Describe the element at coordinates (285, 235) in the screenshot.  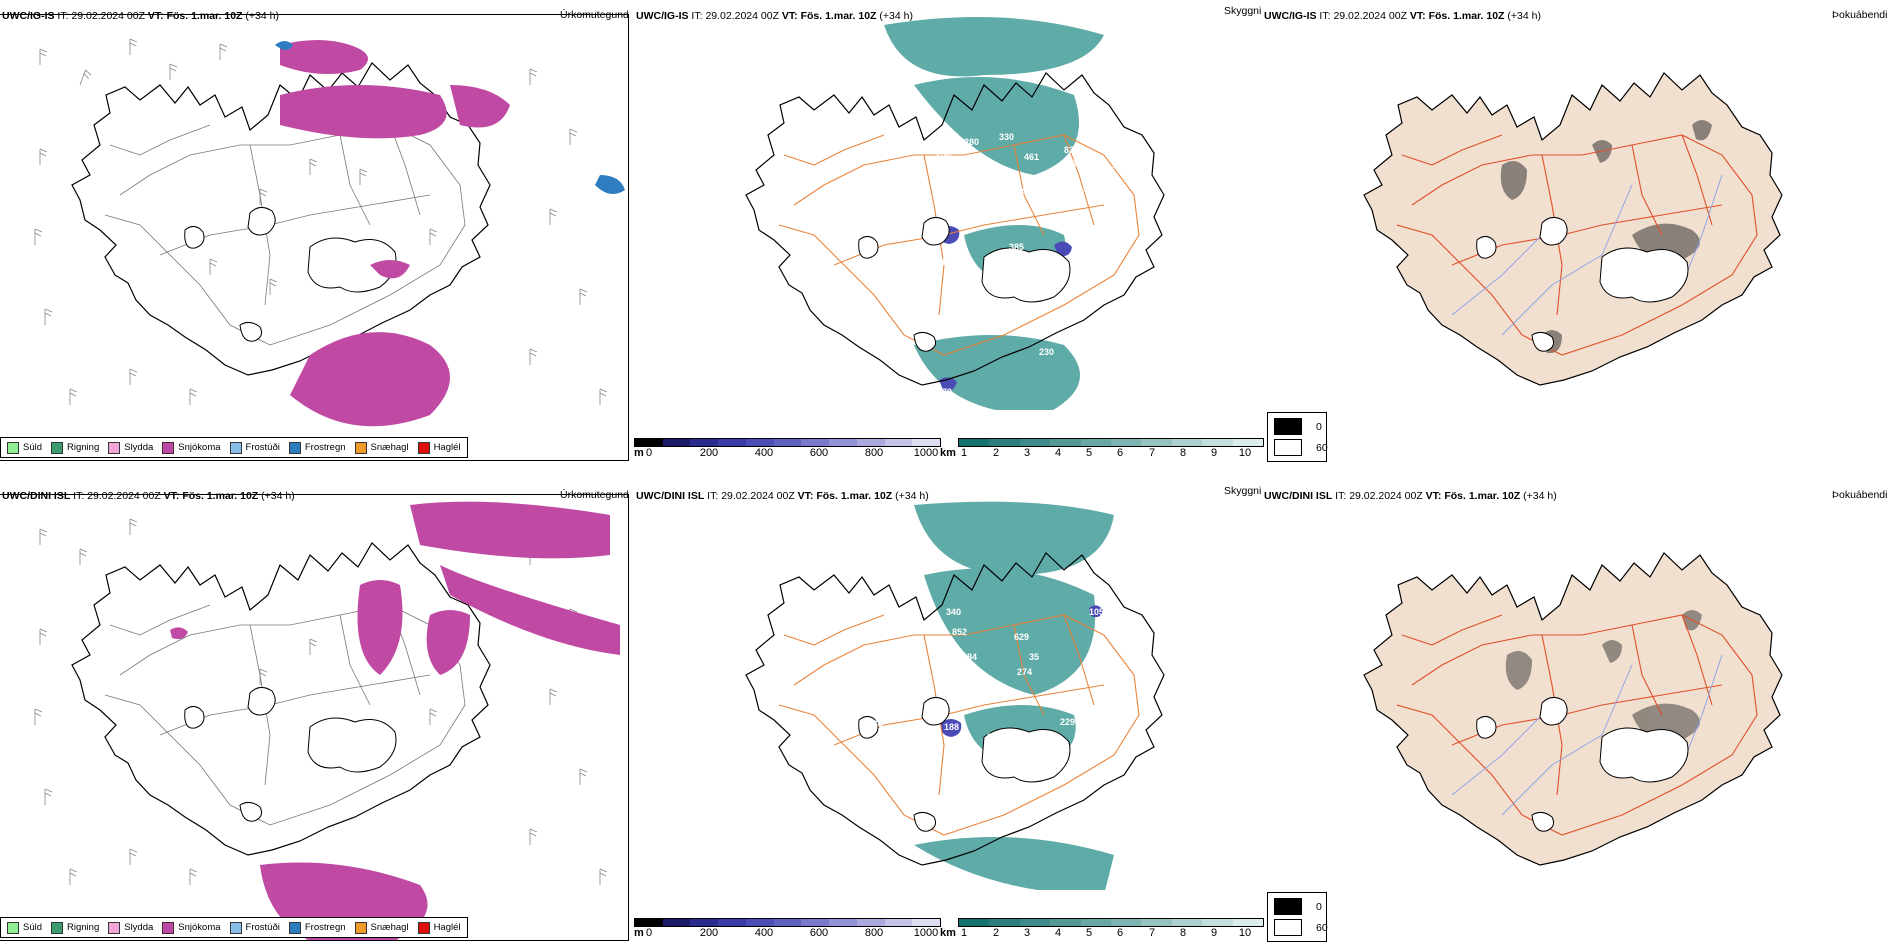
I see `roads` at that location.